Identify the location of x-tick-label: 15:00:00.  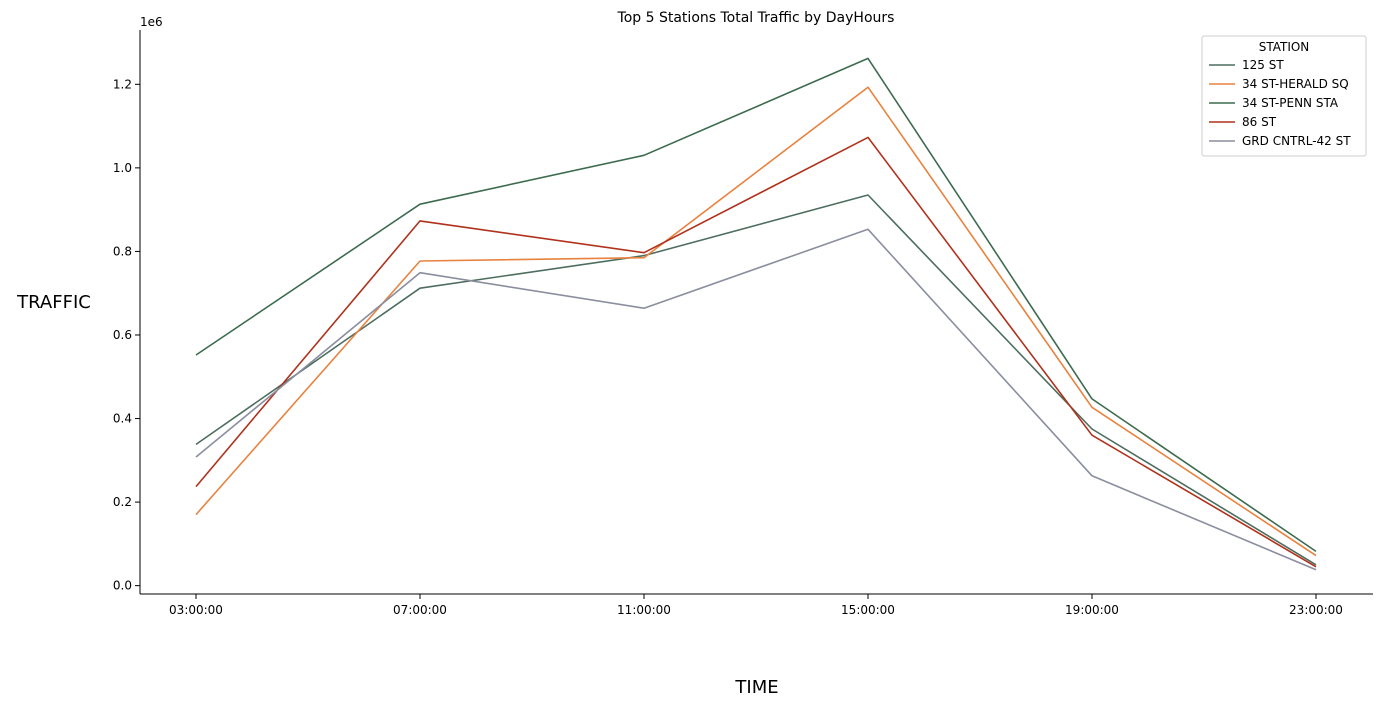
(868, 610).